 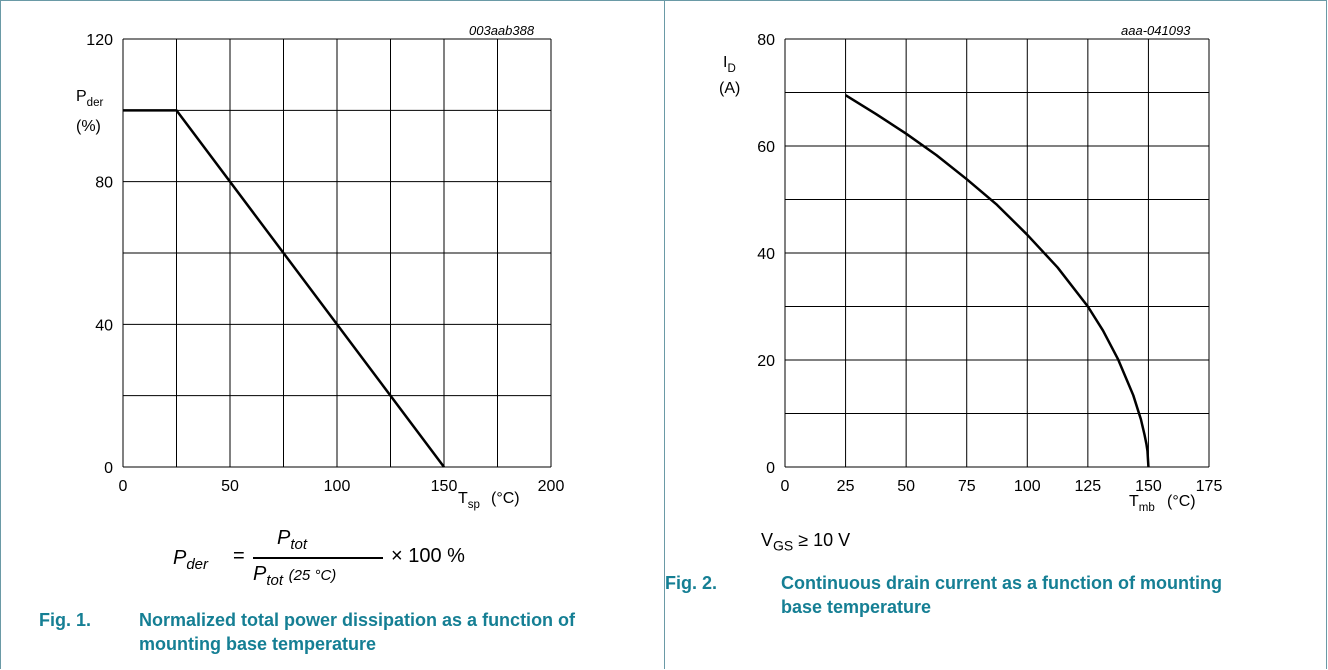 I want to click on y-axis-label: ID, so click(x=729, y=64).